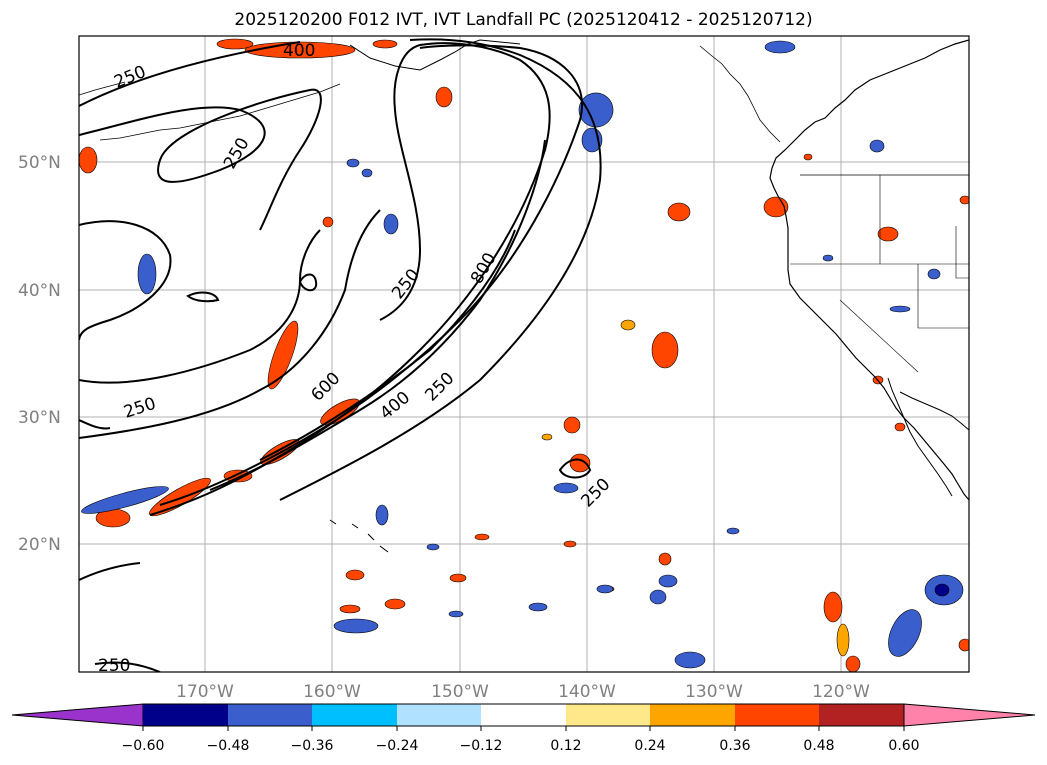 The image size is (1047, 765). I want to click on lat-label-50n: 50°N, so click(39, 163).